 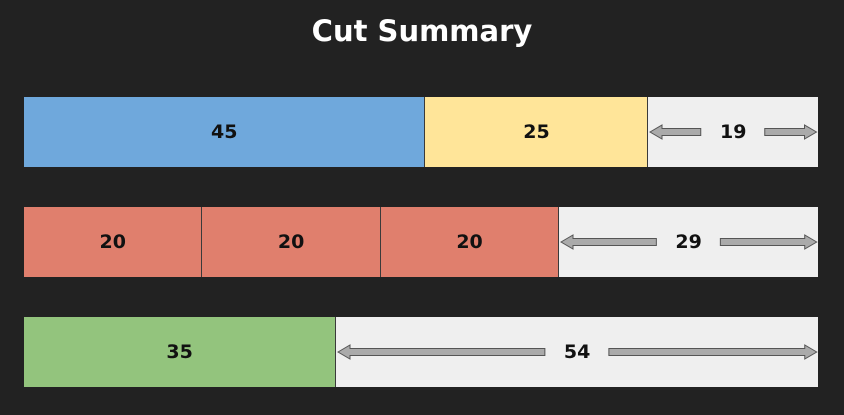 I want to click on remainder-segment: 29, so click(x=688, y=242).